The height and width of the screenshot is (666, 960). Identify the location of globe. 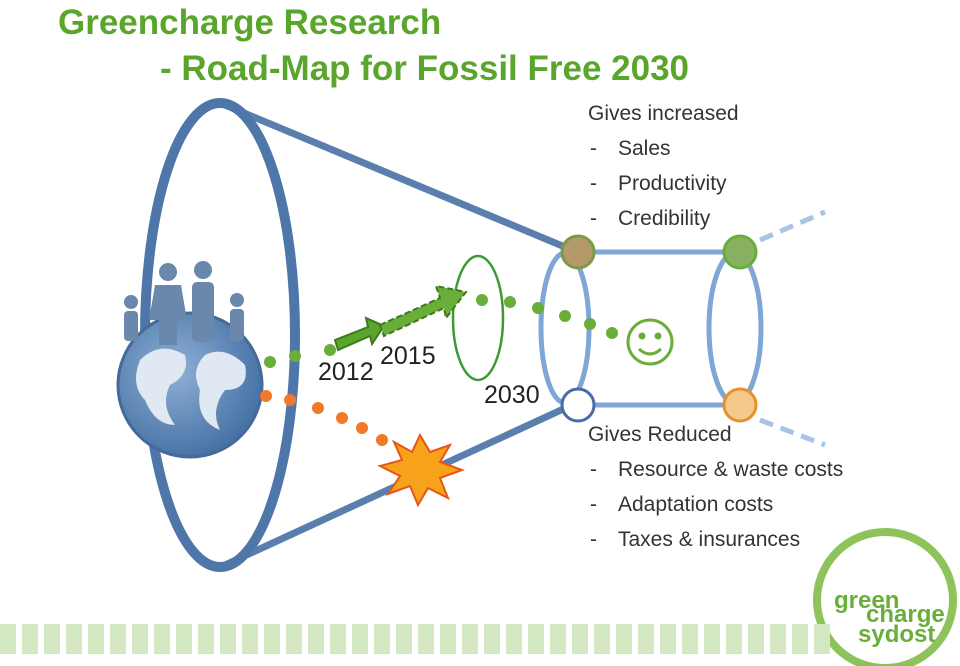
(190, 385).